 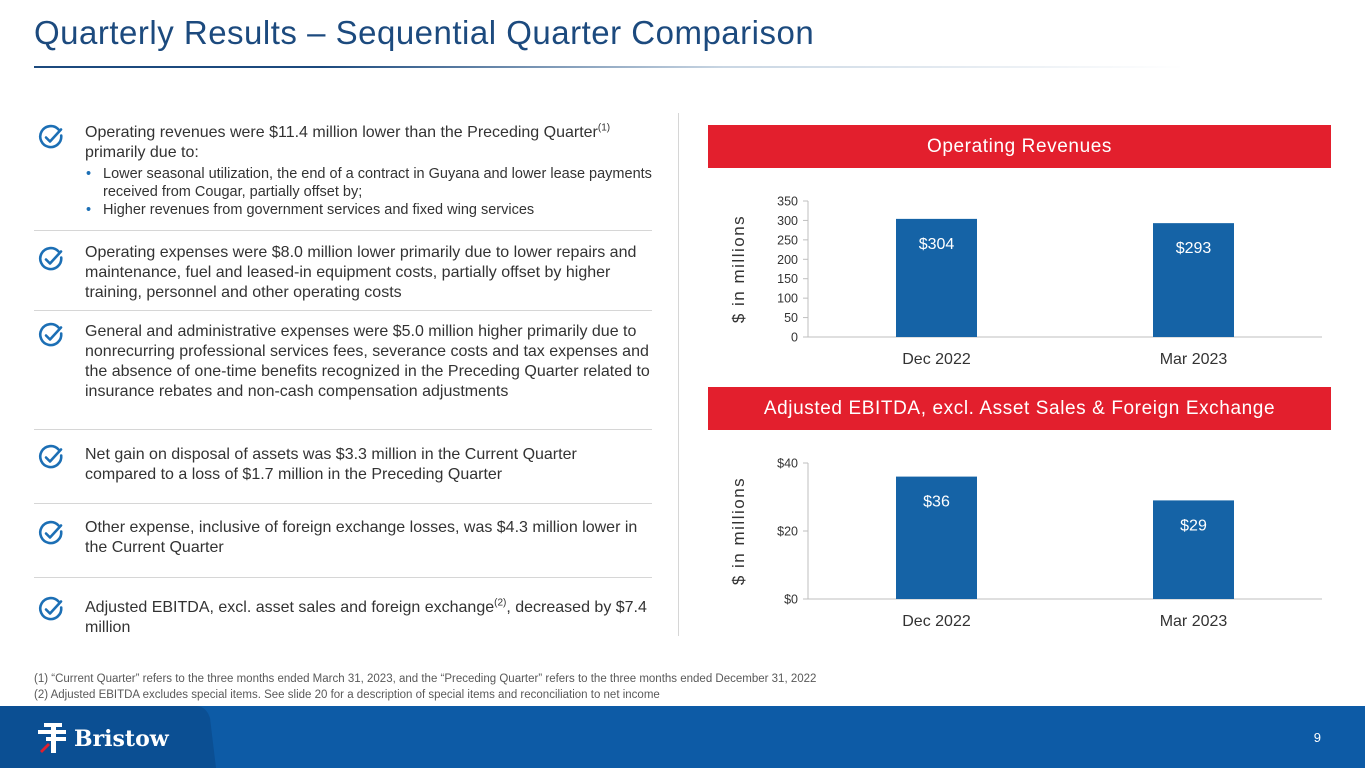 What do you see at coordinates (791, 318) in the screenshot?
I see `y-tick-label: 50` at bounding box center [791, 318].